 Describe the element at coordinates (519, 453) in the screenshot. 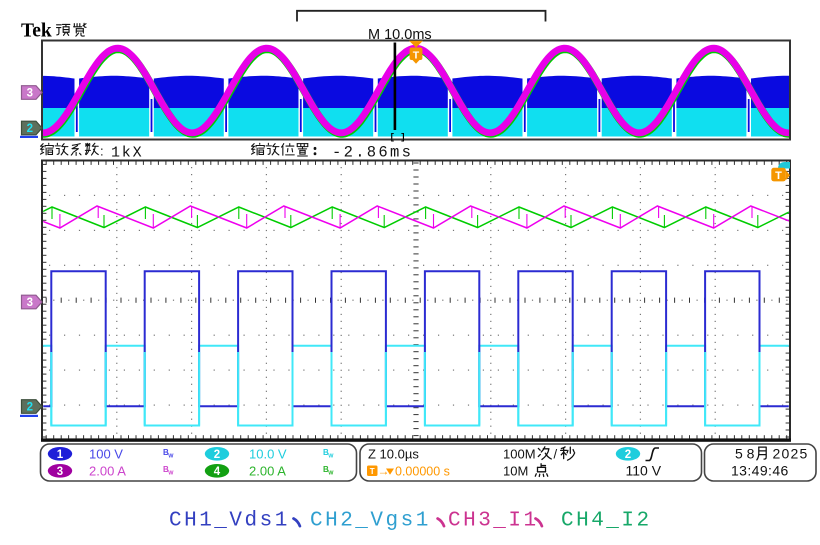

I see `svg-text: 100M` at that location.